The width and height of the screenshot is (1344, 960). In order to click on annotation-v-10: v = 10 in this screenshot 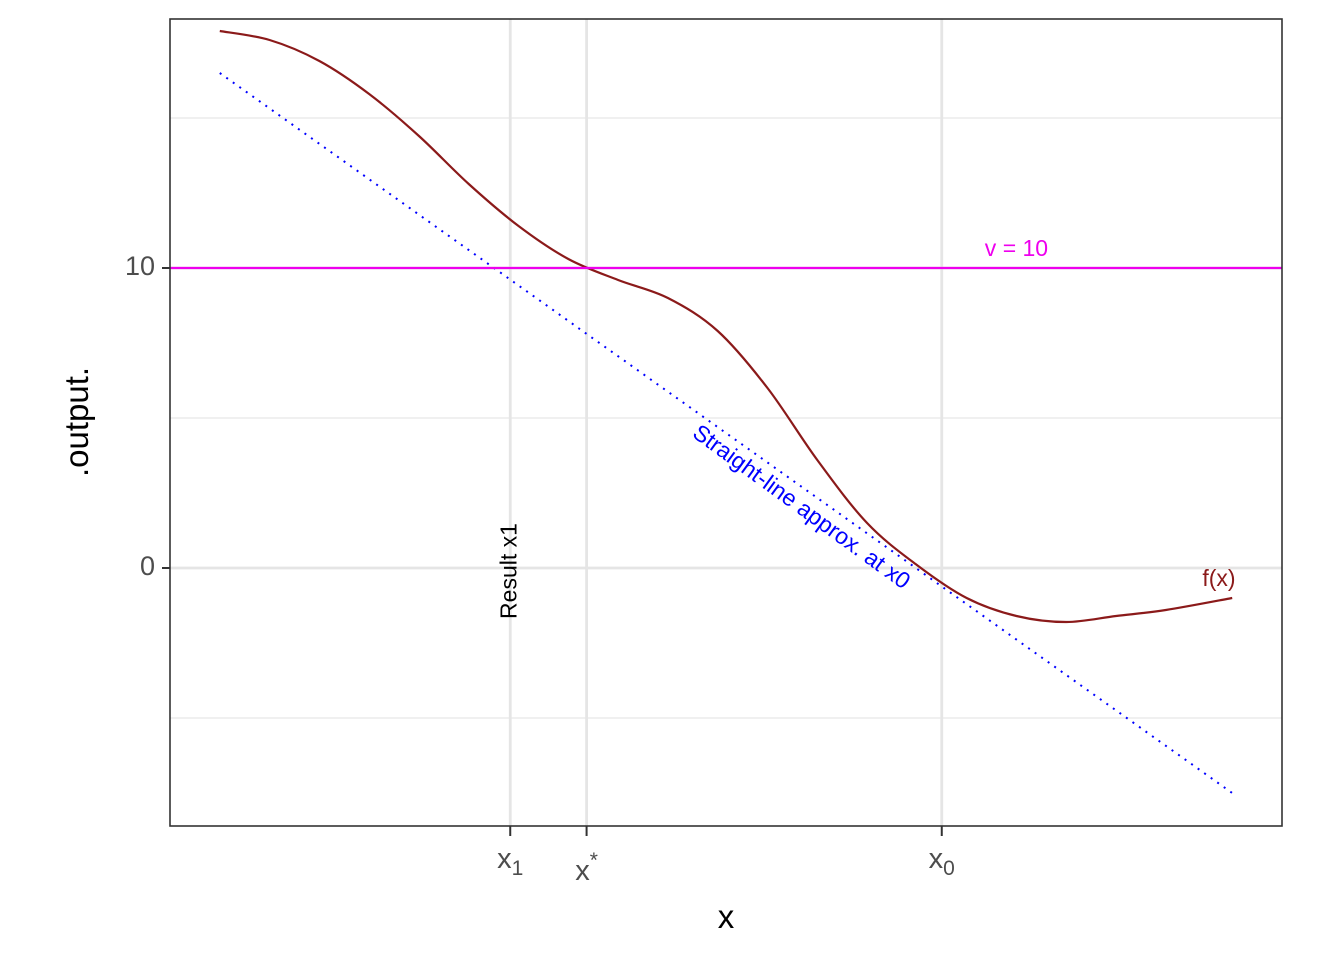, I will do `click(1016, 248)`.